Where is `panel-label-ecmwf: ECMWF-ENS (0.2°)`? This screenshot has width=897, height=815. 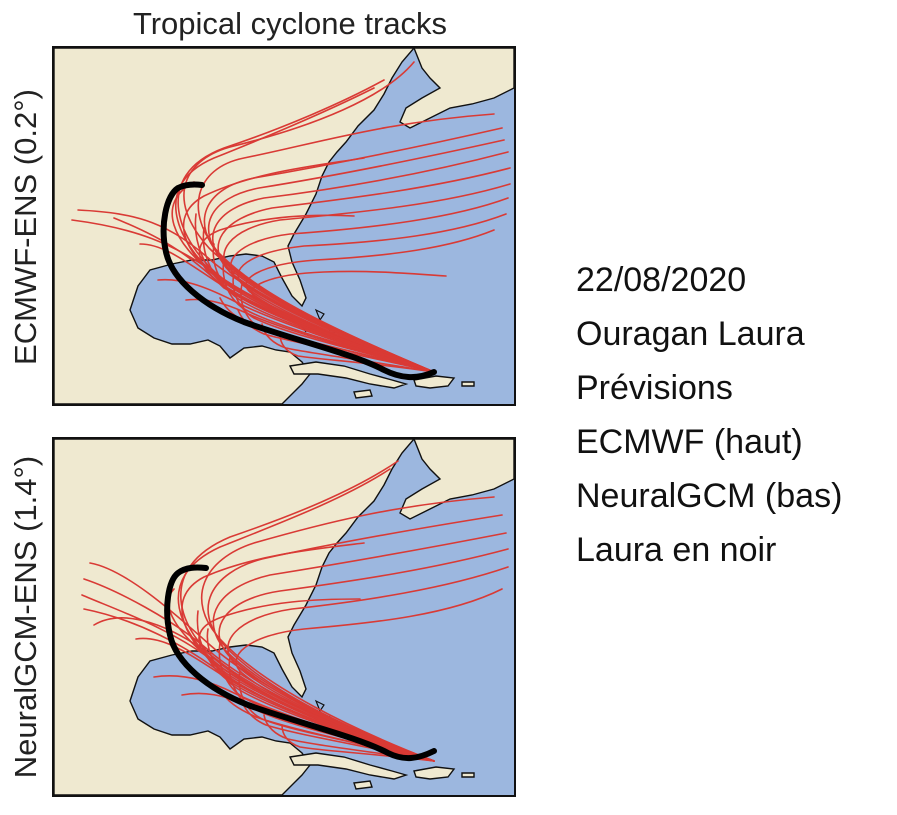 panel-label-ecmwf: ECMWF-ENS (0.2°) is located at coordinates (25, 227).